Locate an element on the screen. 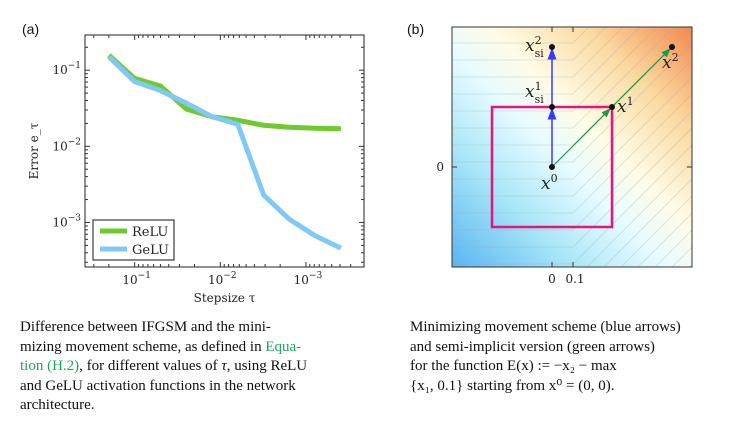 This screenshot has height=428, width=746. y-tick-label: 10⁻³ is located at coordinates (66, 221).